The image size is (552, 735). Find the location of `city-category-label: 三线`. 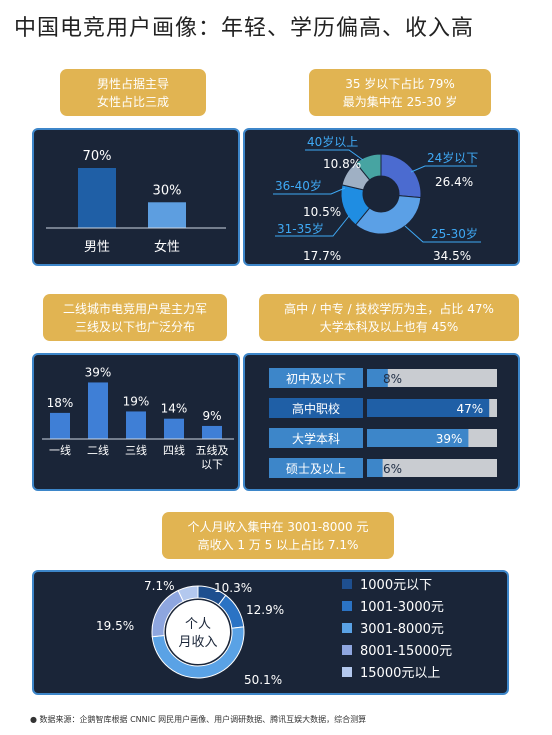

city-category-label: 三线 is located at coordinates (136, 450).